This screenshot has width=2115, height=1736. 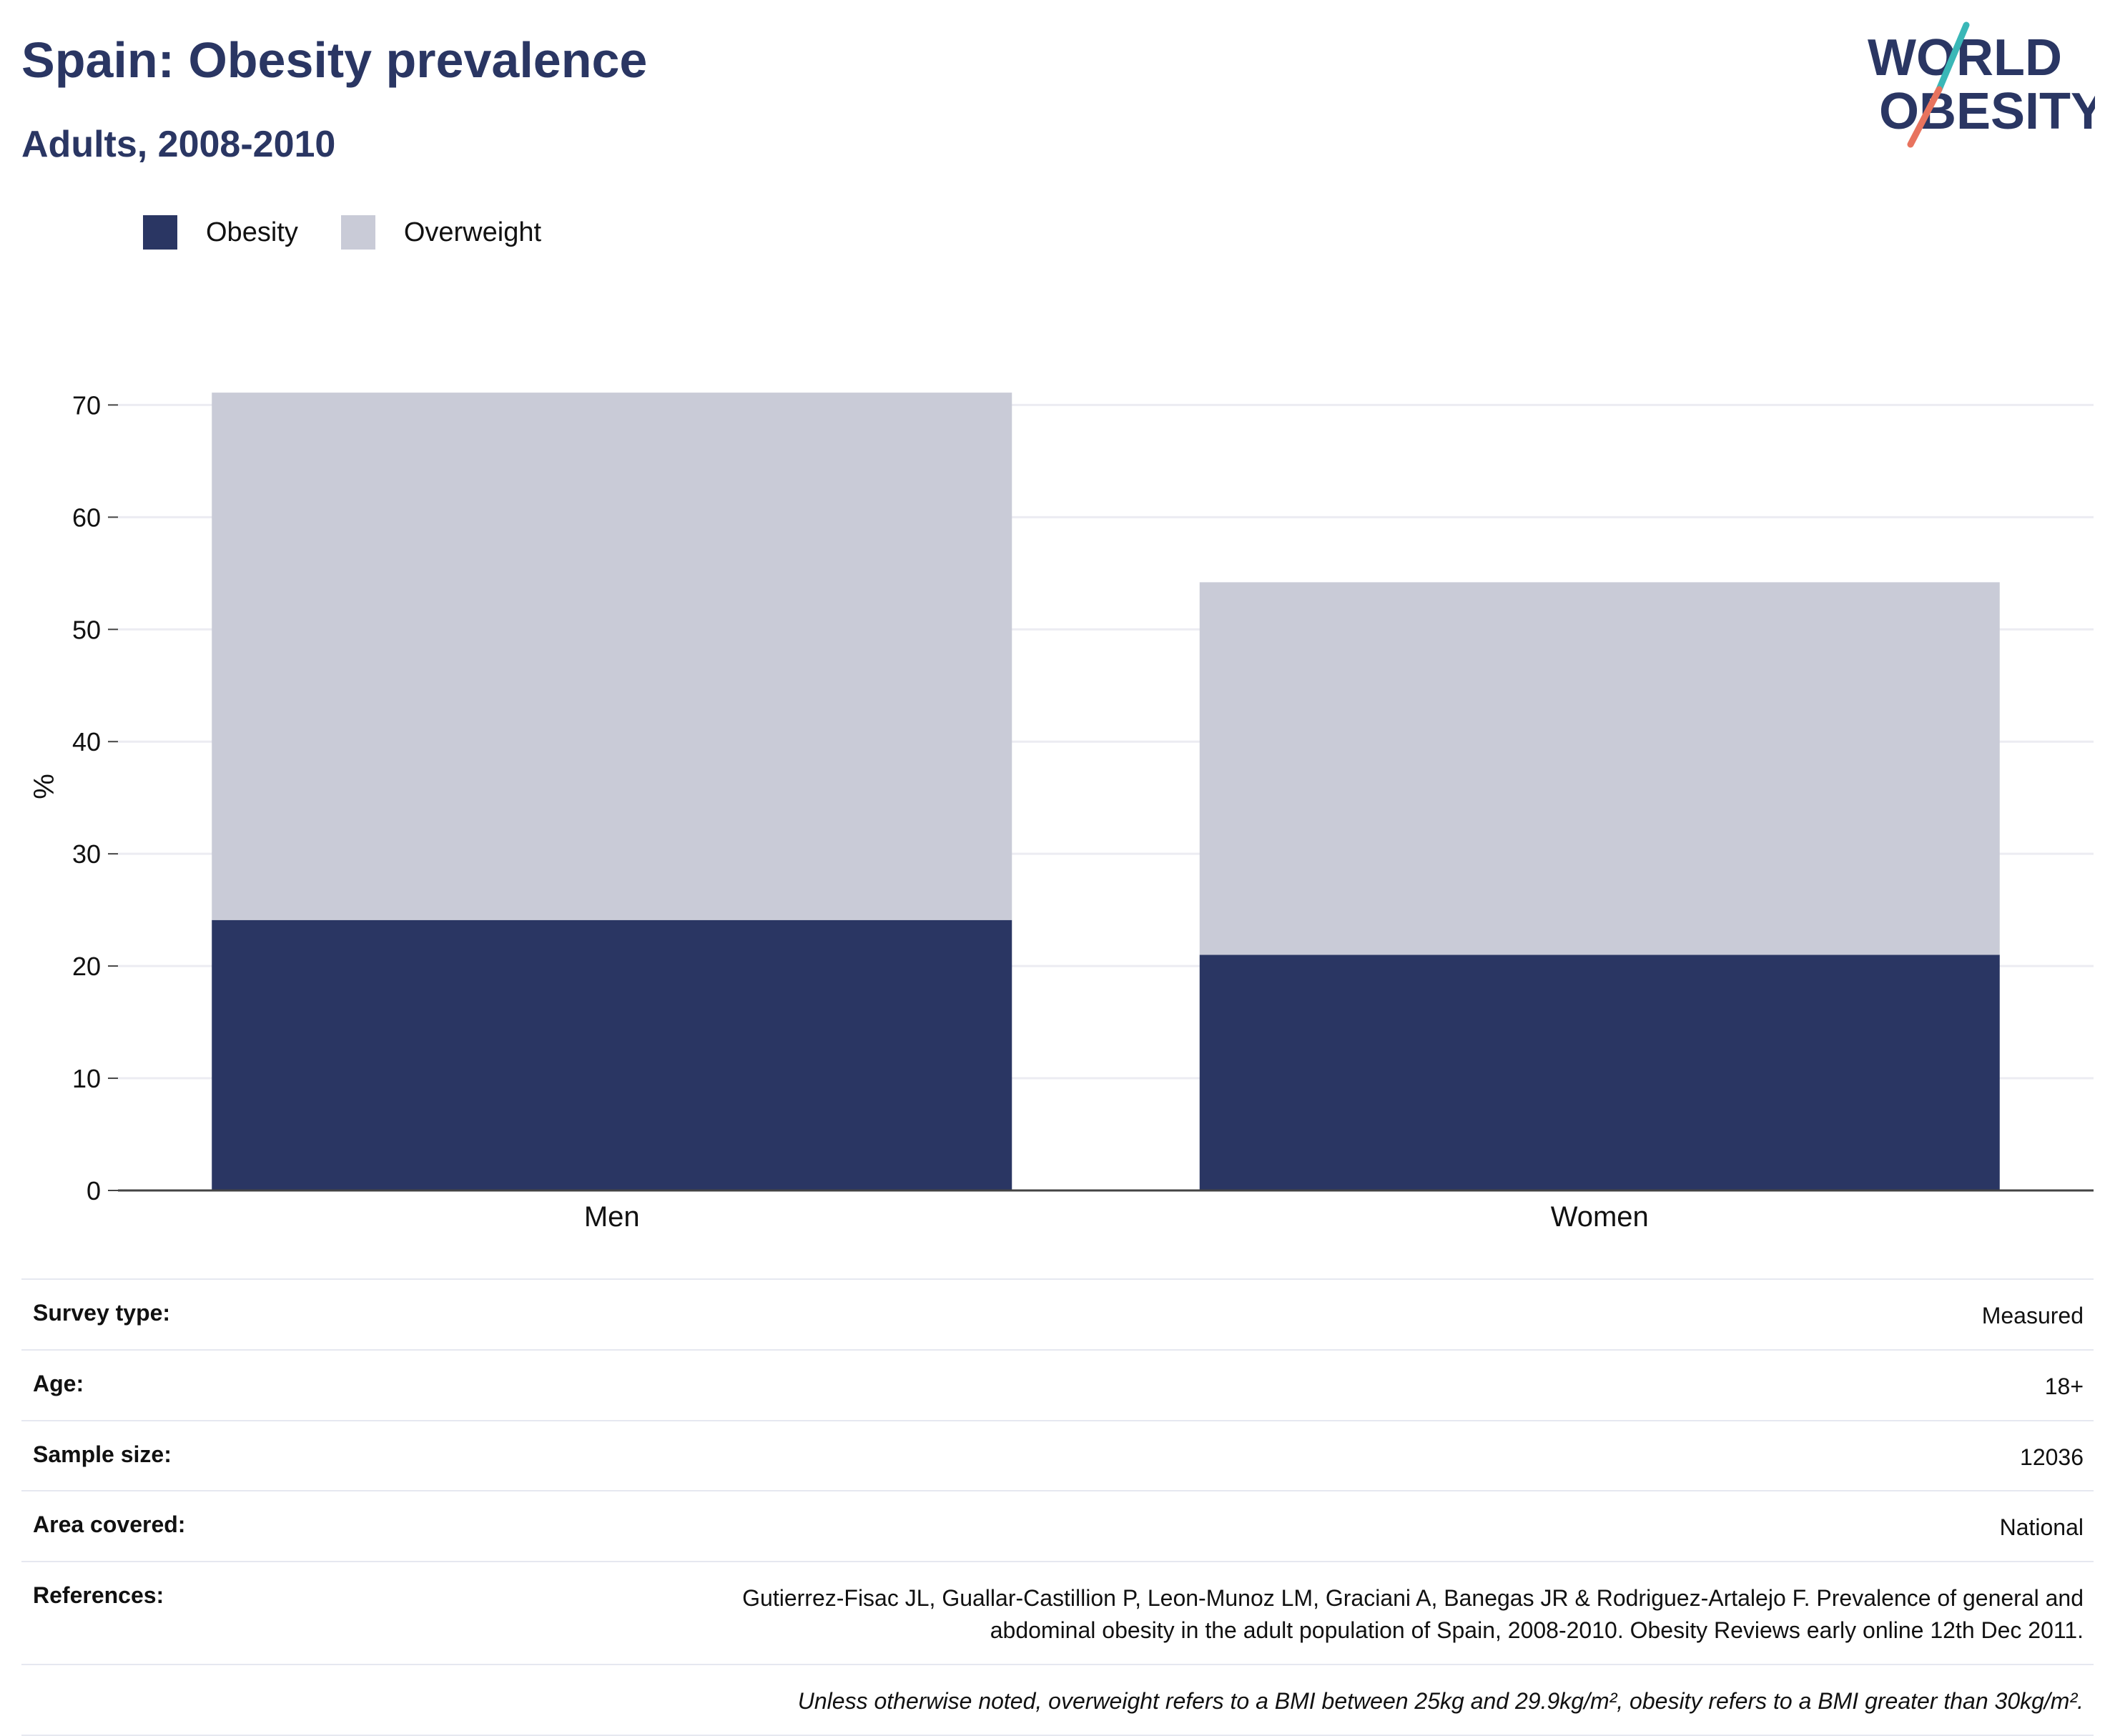 What do you see at coordinates (86, 966) in the screenshot?
I see `y-tick-label: 20` at bounding box center [86, 966].